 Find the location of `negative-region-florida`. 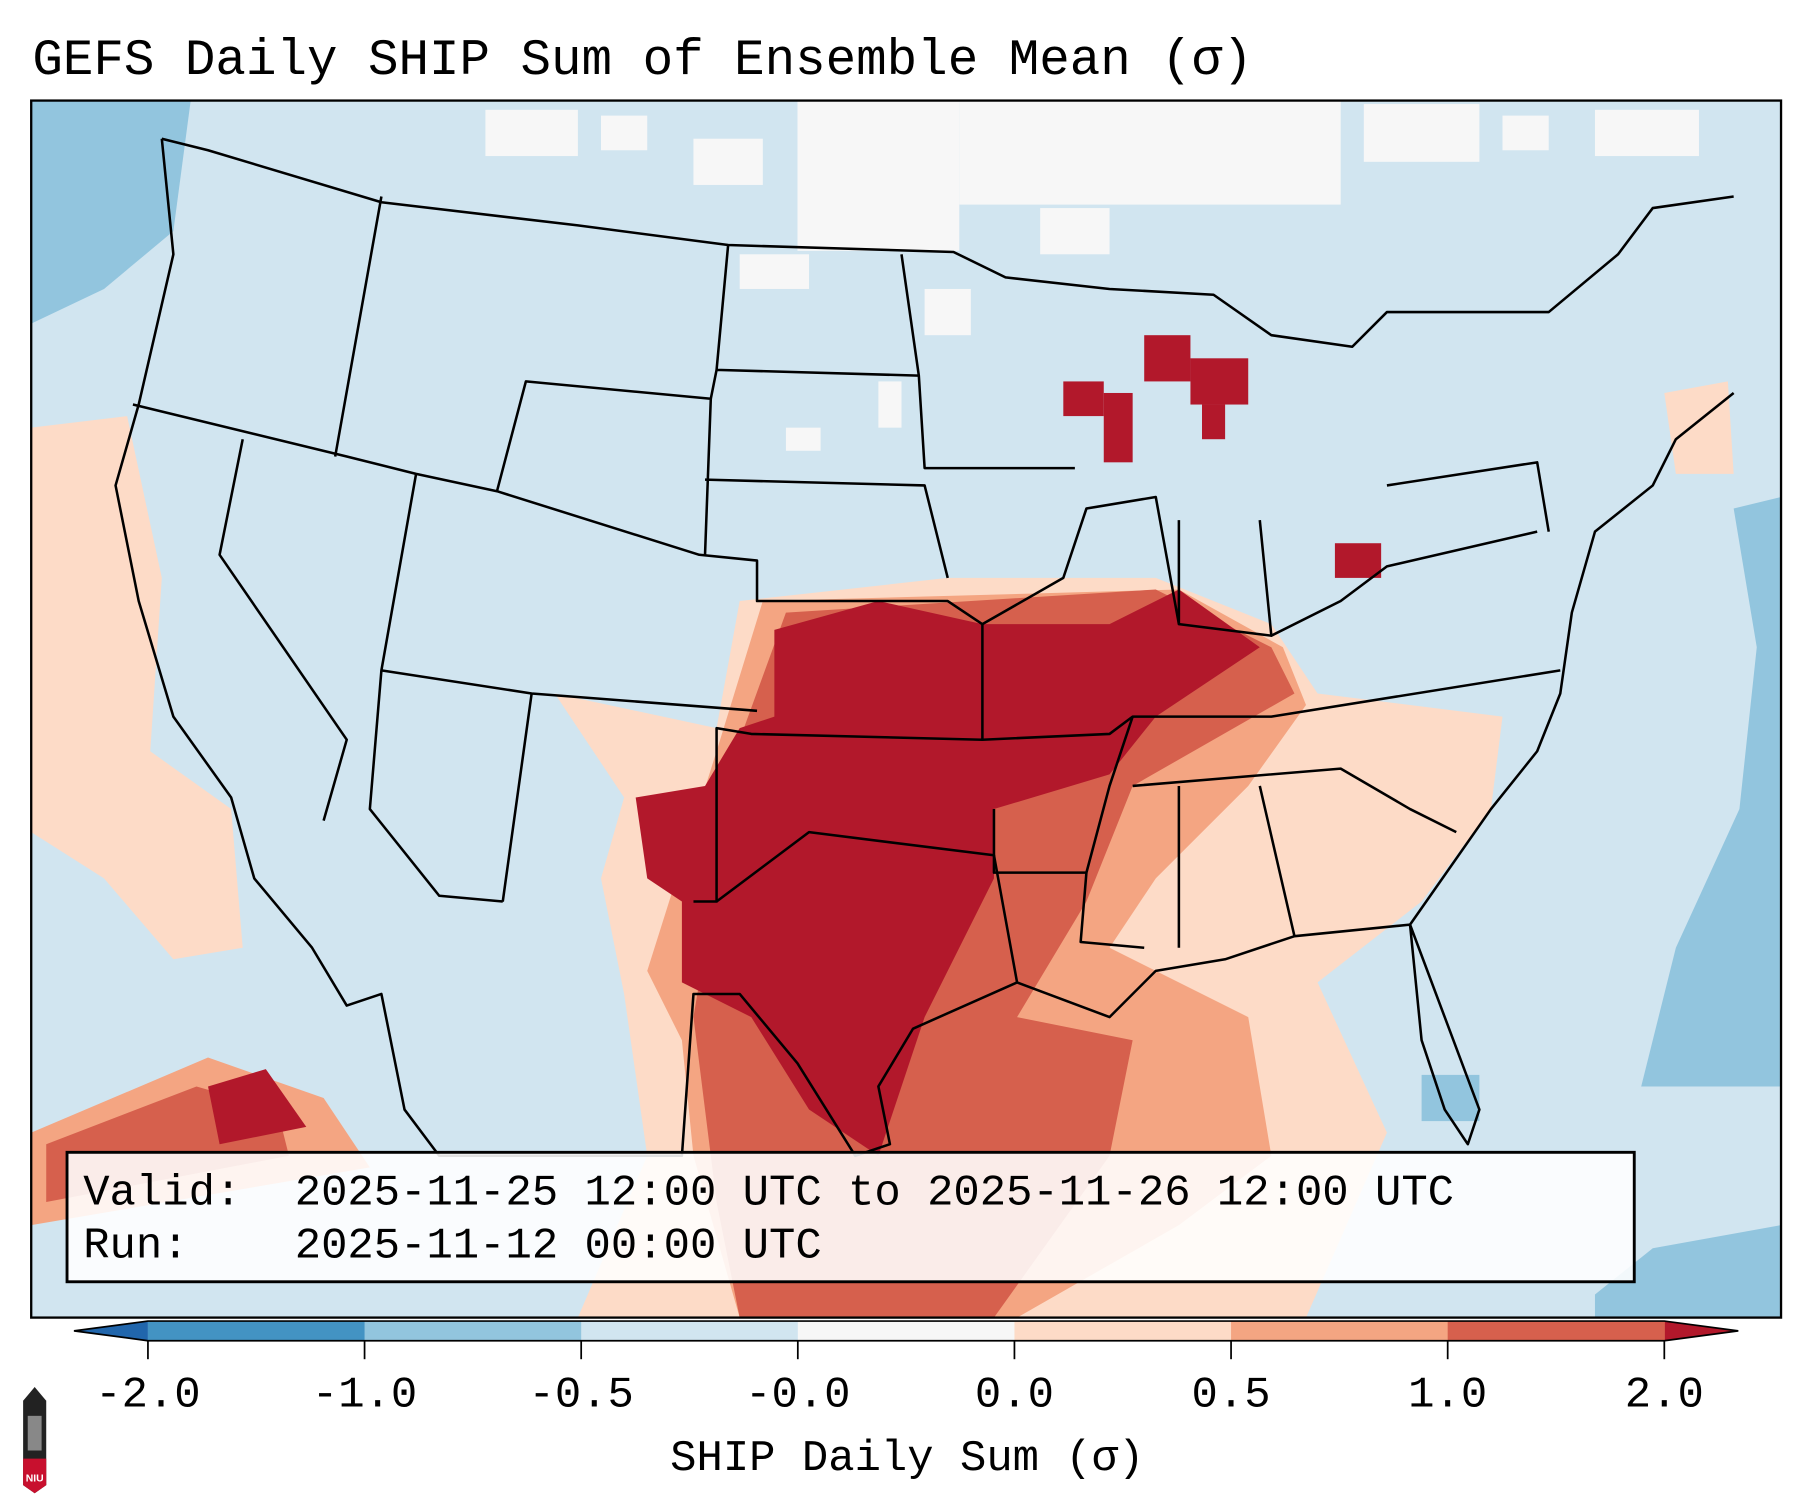

negative-region-florida is located at coordinates (1450, 1098).